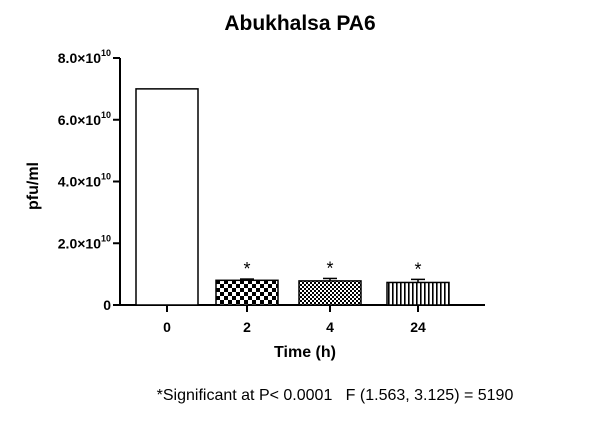 This screenshot has width=595, height=438. What do you see at coordinates (33, 186) in the screenshot?
I see `y-axis-label: pfu/ml` at bounding box center [33, 186].